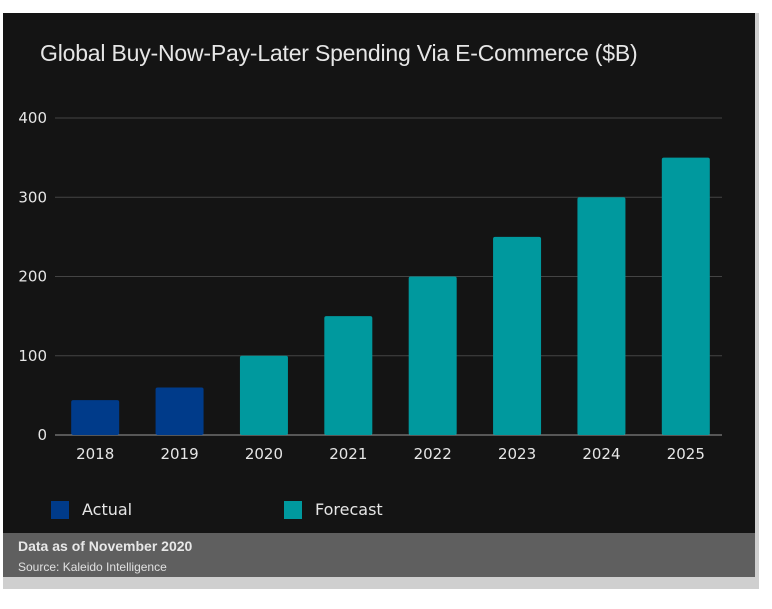  What do you see at coordinates (264, 454) in the screenshot?
I see `x-tick-label: 2020` at bounding box center [264, 454].